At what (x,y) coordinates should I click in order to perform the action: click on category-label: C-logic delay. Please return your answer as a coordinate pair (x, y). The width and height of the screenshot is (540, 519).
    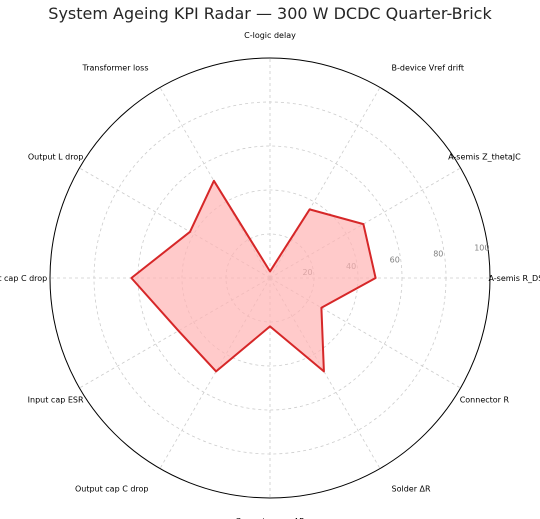
    Looking at the image, I should click on (270, 35).